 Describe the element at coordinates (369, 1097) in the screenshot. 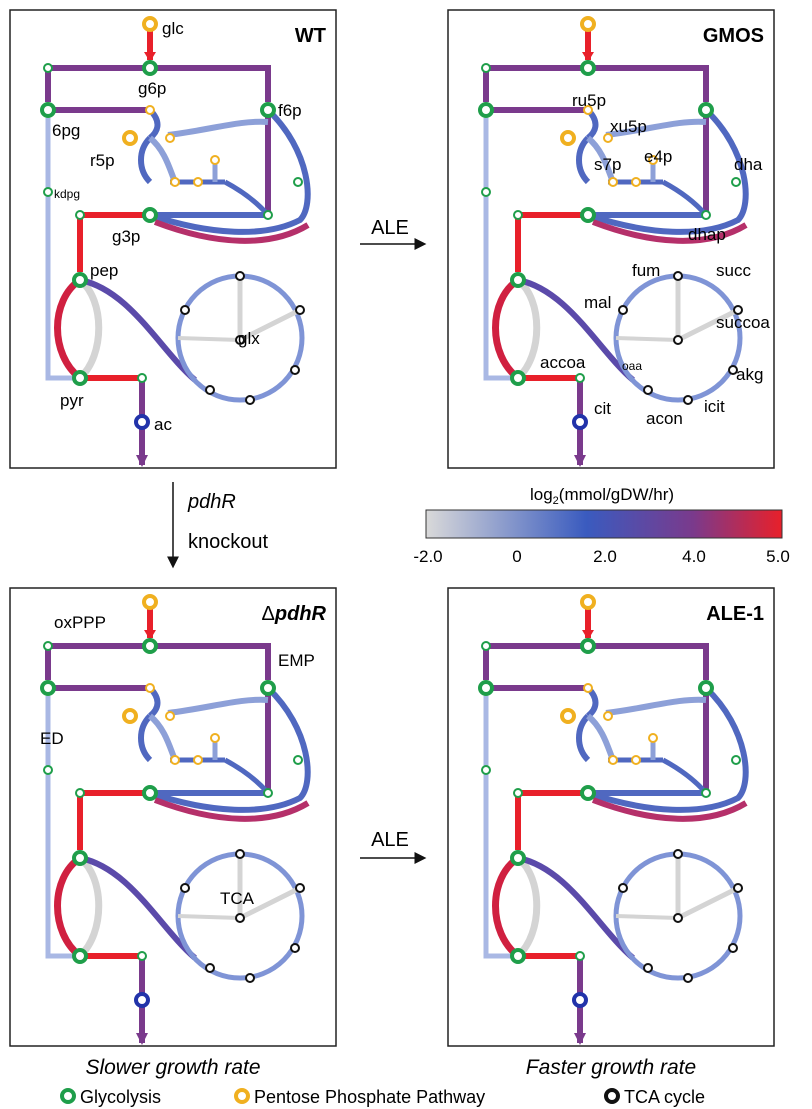

I see `legend-ppp-label: Pentose Phosphate Pathway` at that location.